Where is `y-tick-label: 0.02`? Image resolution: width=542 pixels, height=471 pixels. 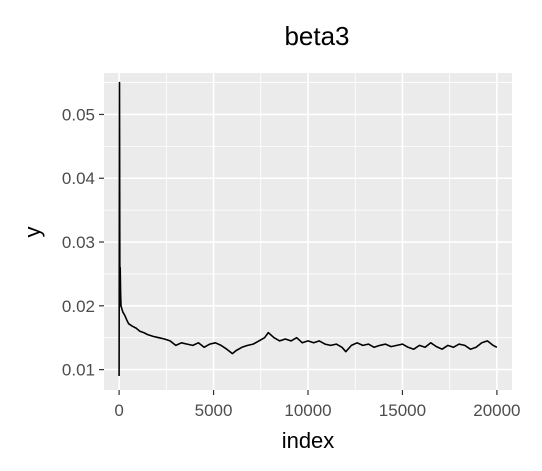 y-tick-label: 0.02 is located at coordinates (78, 306).